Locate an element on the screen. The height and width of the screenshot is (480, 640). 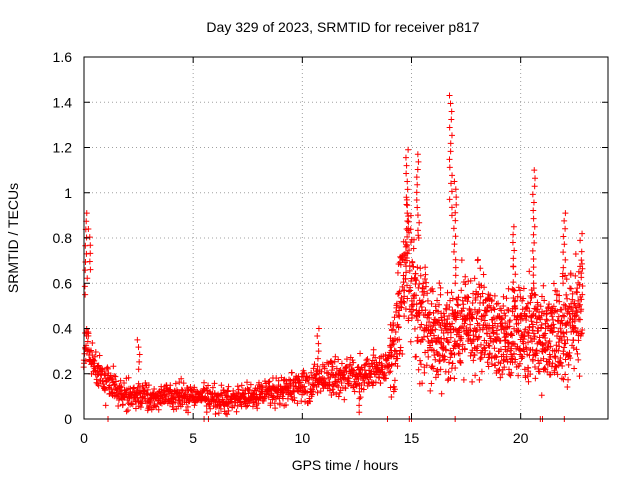
x-tick-label: 20 is located at coordinates (521, 438).